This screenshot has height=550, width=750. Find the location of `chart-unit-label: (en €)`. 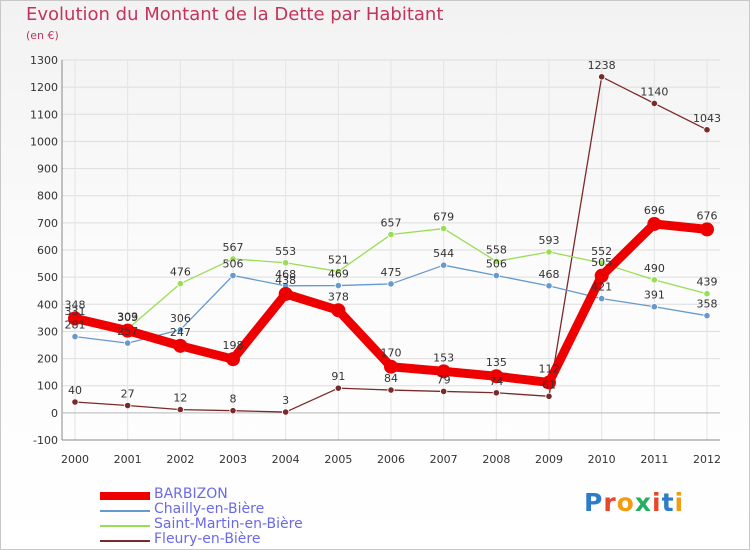

chart-unit-label: (en €) is located at coordinates (42, 35).